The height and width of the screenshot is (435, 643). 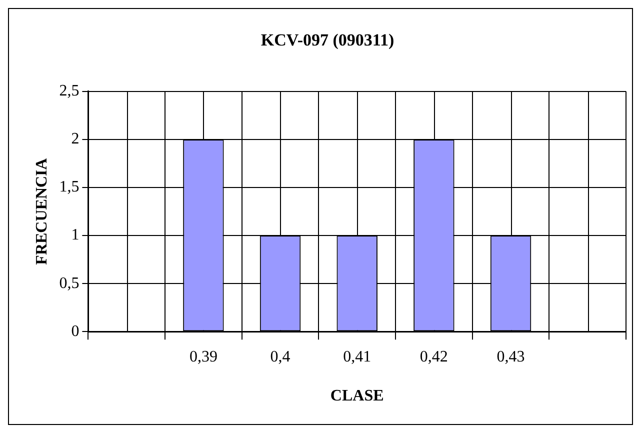 I want to click on x-tick-label: 0,41, so click(x=357, y=357).